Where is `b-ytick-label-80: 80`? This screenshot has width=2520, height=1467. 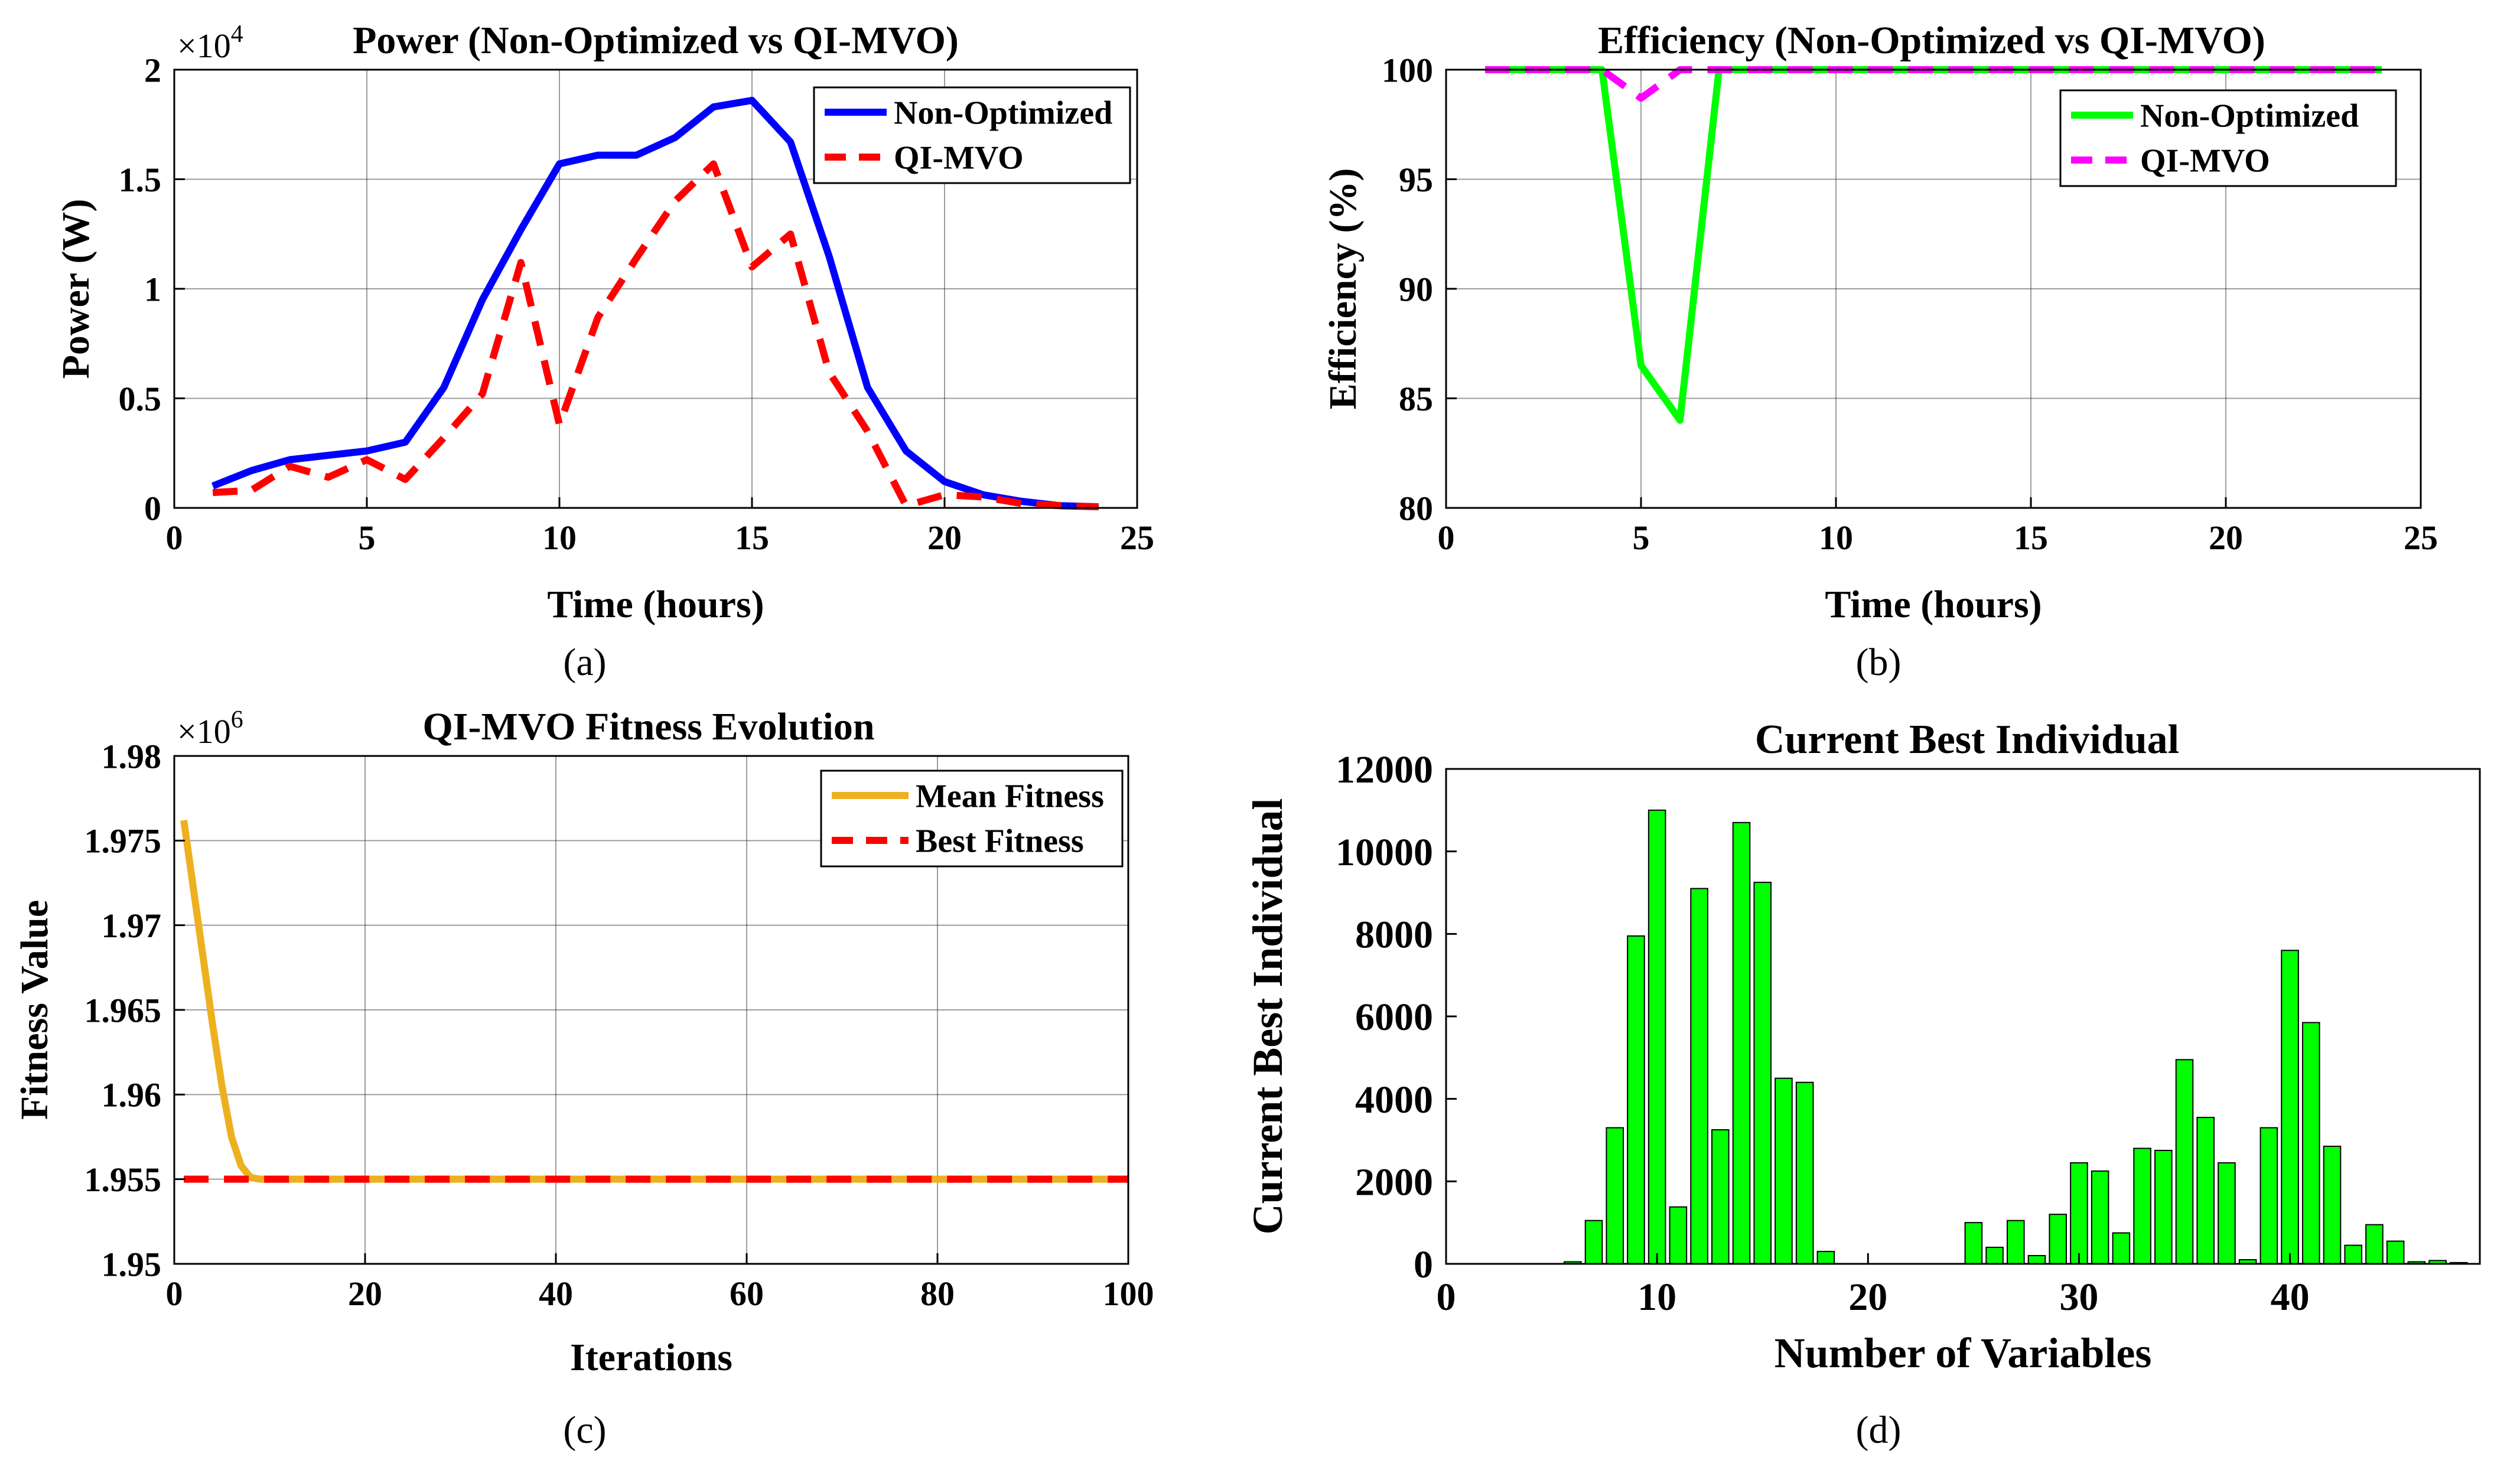 b-ytick-label-80: 80 is located at coordinates (1416, 508).